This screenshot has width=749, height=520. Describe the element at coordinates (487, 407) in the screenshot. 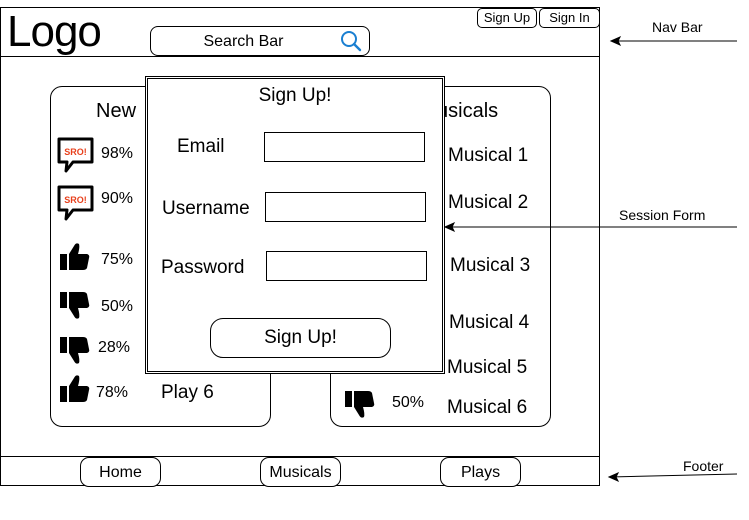

I see `musical-6-link: Musical 6` at that location.